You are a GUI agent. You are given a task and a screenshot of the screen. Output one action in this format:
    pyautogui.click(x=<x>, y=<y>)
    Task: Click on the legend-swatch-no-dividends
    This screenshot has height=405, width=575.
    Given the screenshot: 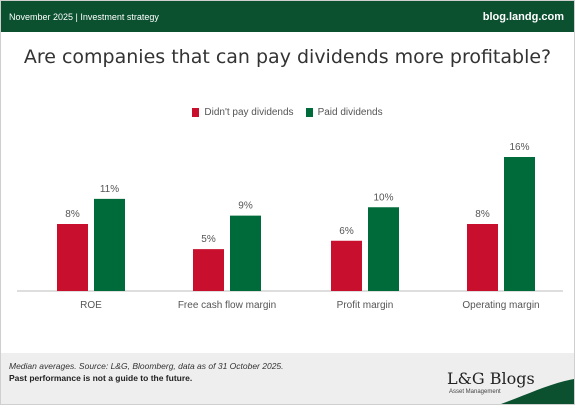 What is the action you would take?
    pyautogui.click(x=196, y=112)
    